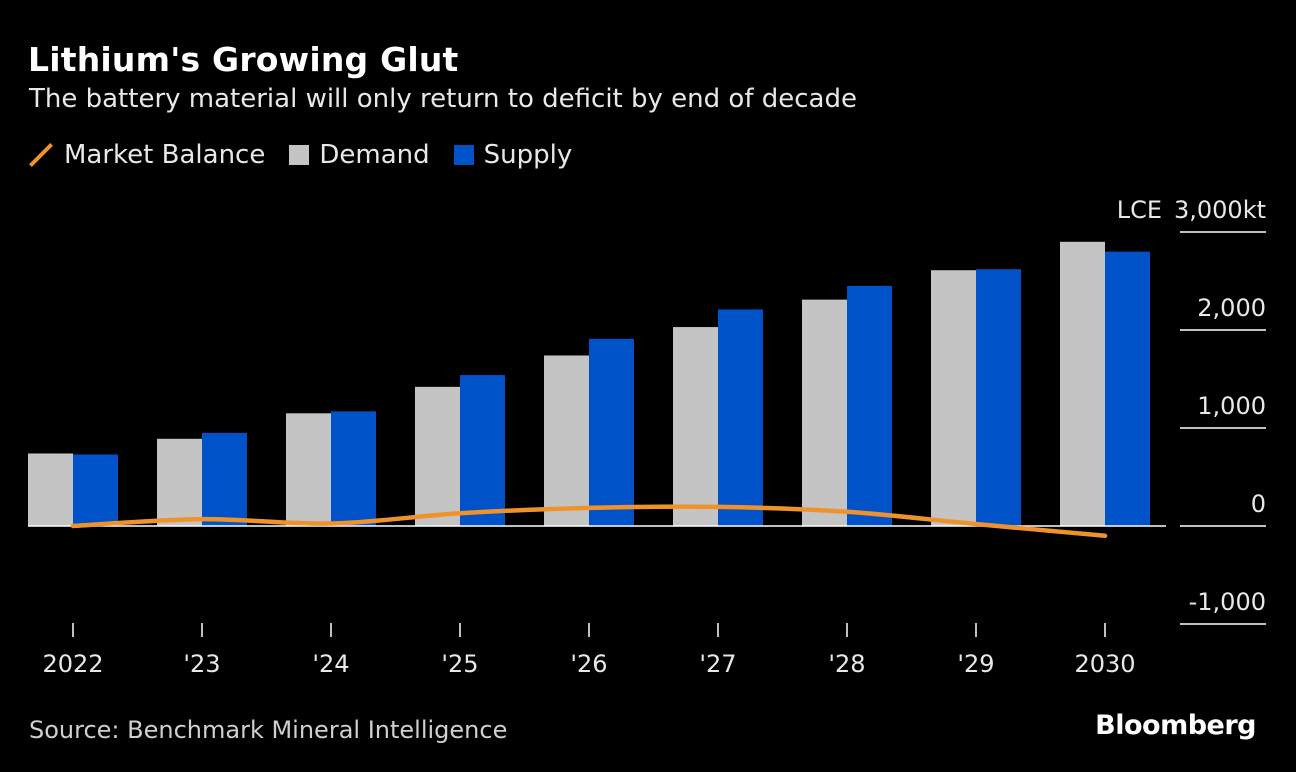  I want to click on x-tick-label-6: '28, so click(846, 664).